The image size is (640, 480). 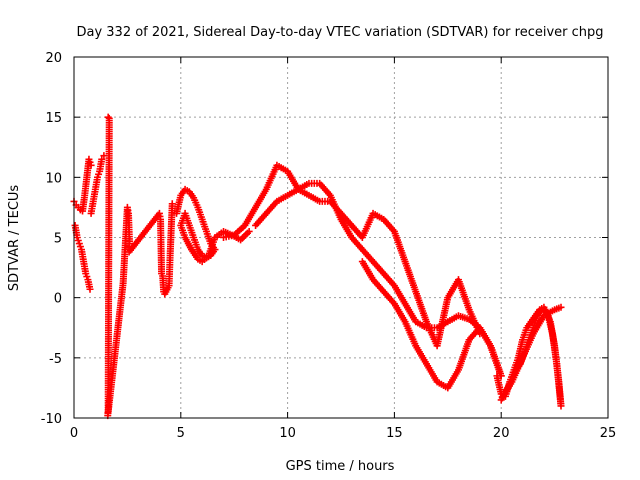 What do you see at coordinates (140, 266) in the screenshot?
I see `series-isolated` at bounding box center [140, 266].